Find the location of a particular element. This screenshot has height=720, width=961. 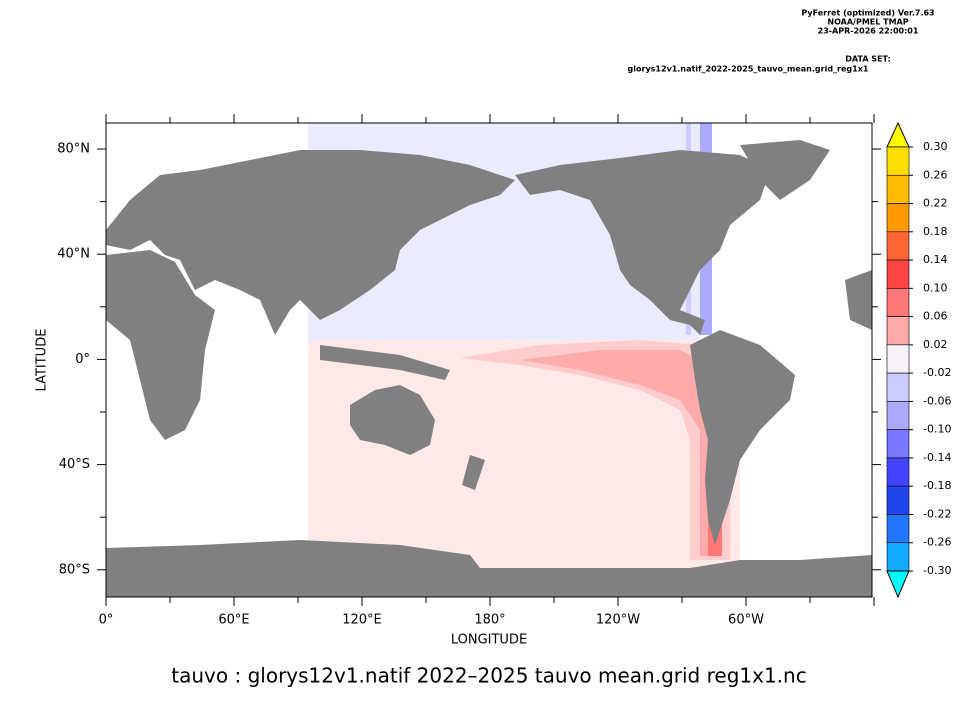

x-tick-label: 0° is located at coordinates (106, 620).